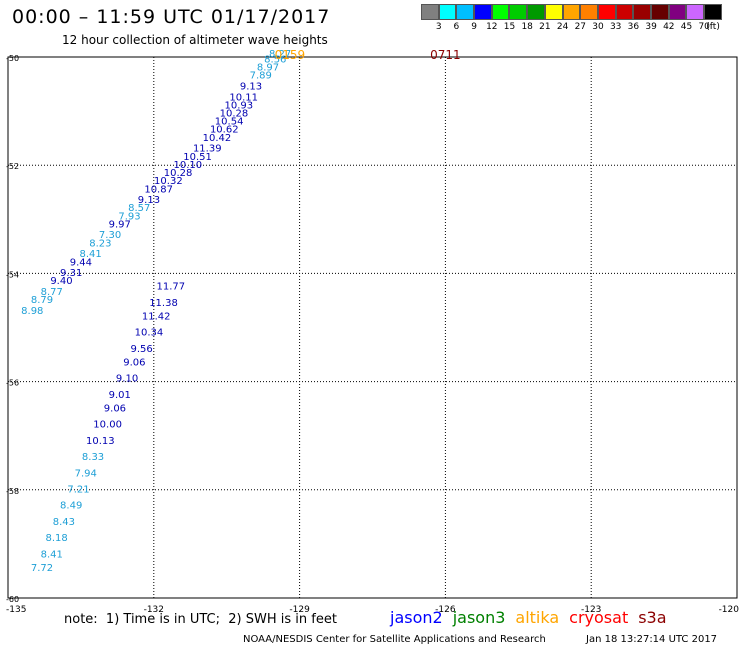 This screenshot has width=740, height=650. I want to click on data-point-label: 8.98, so click(32, 311).